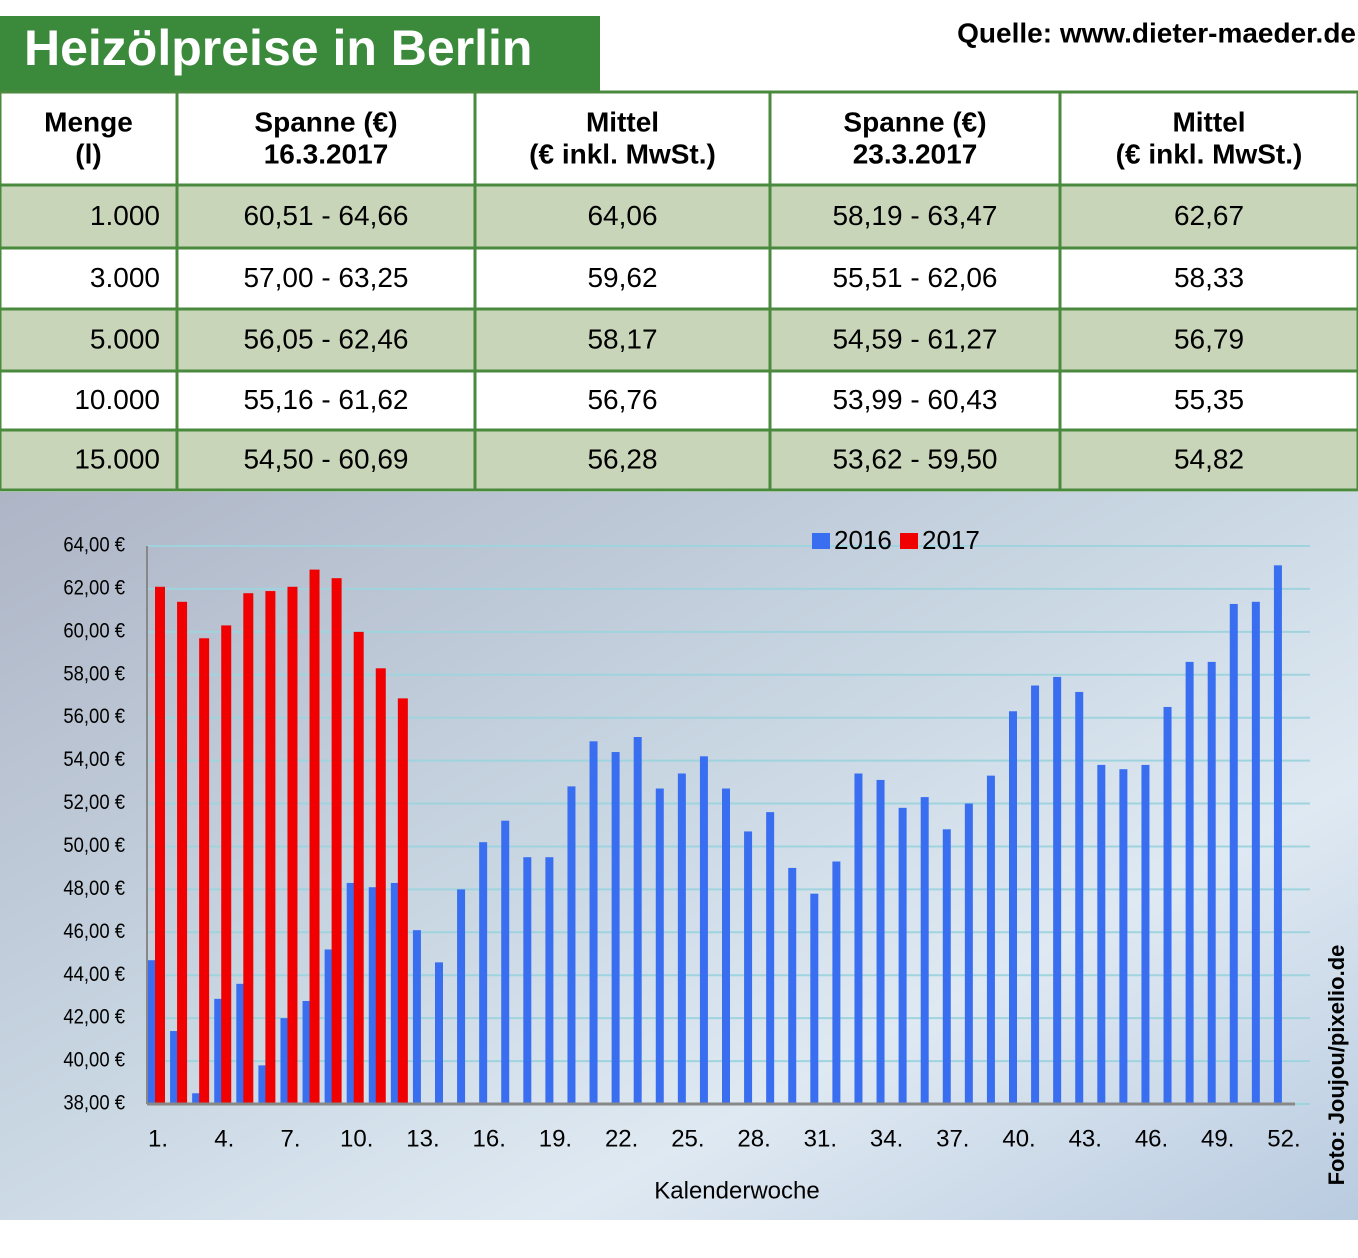 Image resolution: width=1358 pixels, height=1258 pixels. What do you see at coordinates (94, 1102) in the screenshot?
I see `y-tick-label: 38,00 €` at bounding box center [94, 1102].